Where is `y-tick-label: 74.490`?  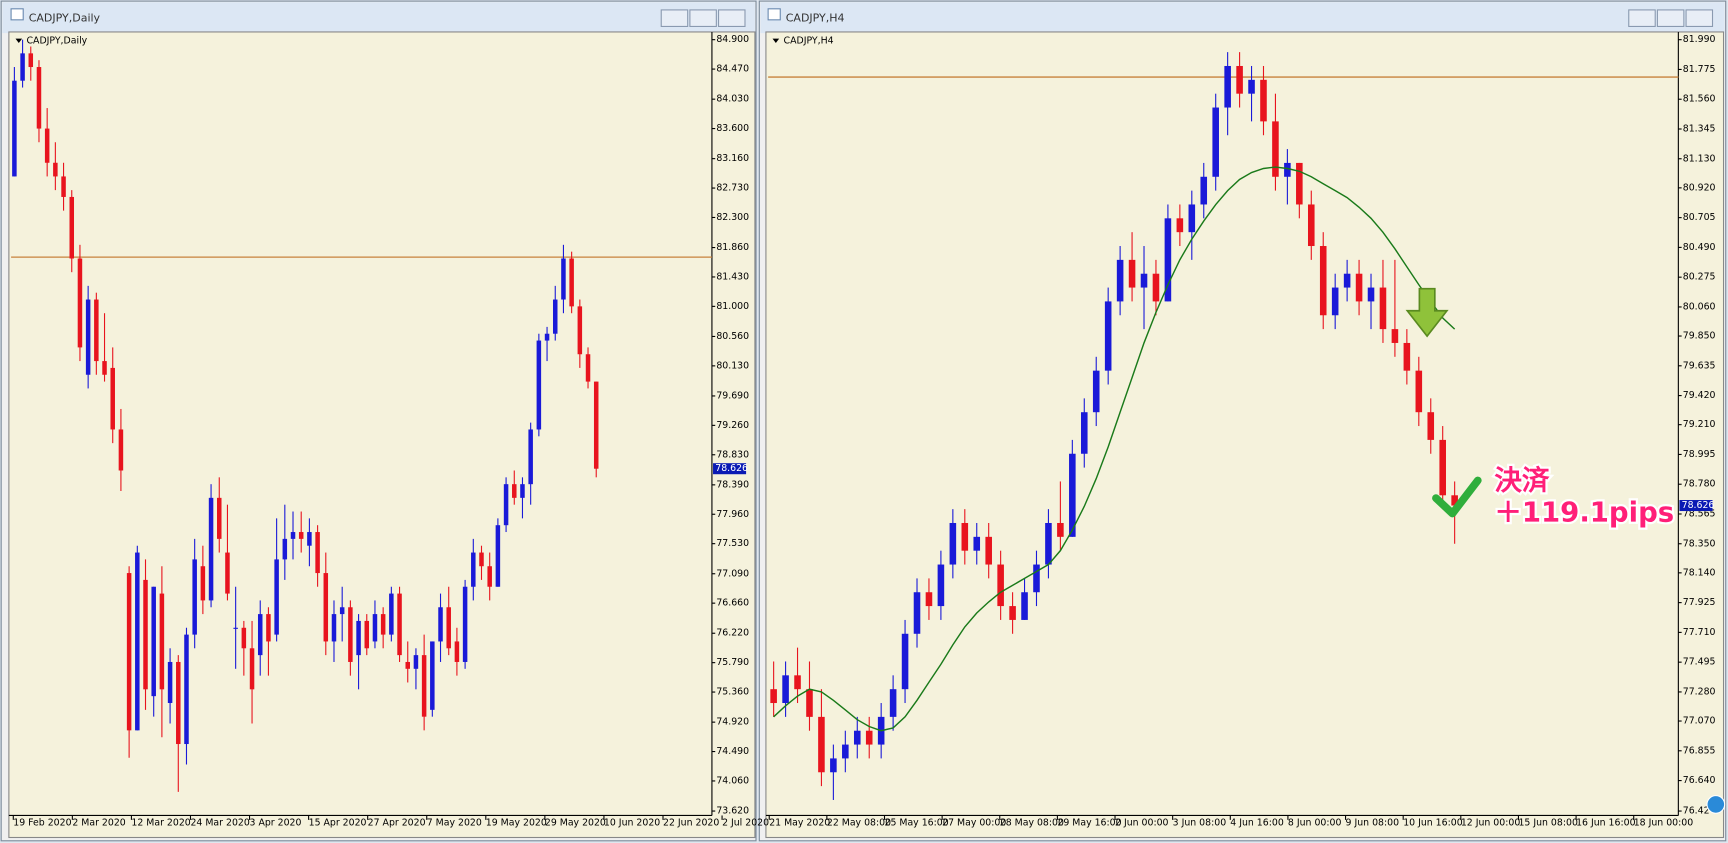
y-tick-label: 74.490 is located at coordinates (732, 751).